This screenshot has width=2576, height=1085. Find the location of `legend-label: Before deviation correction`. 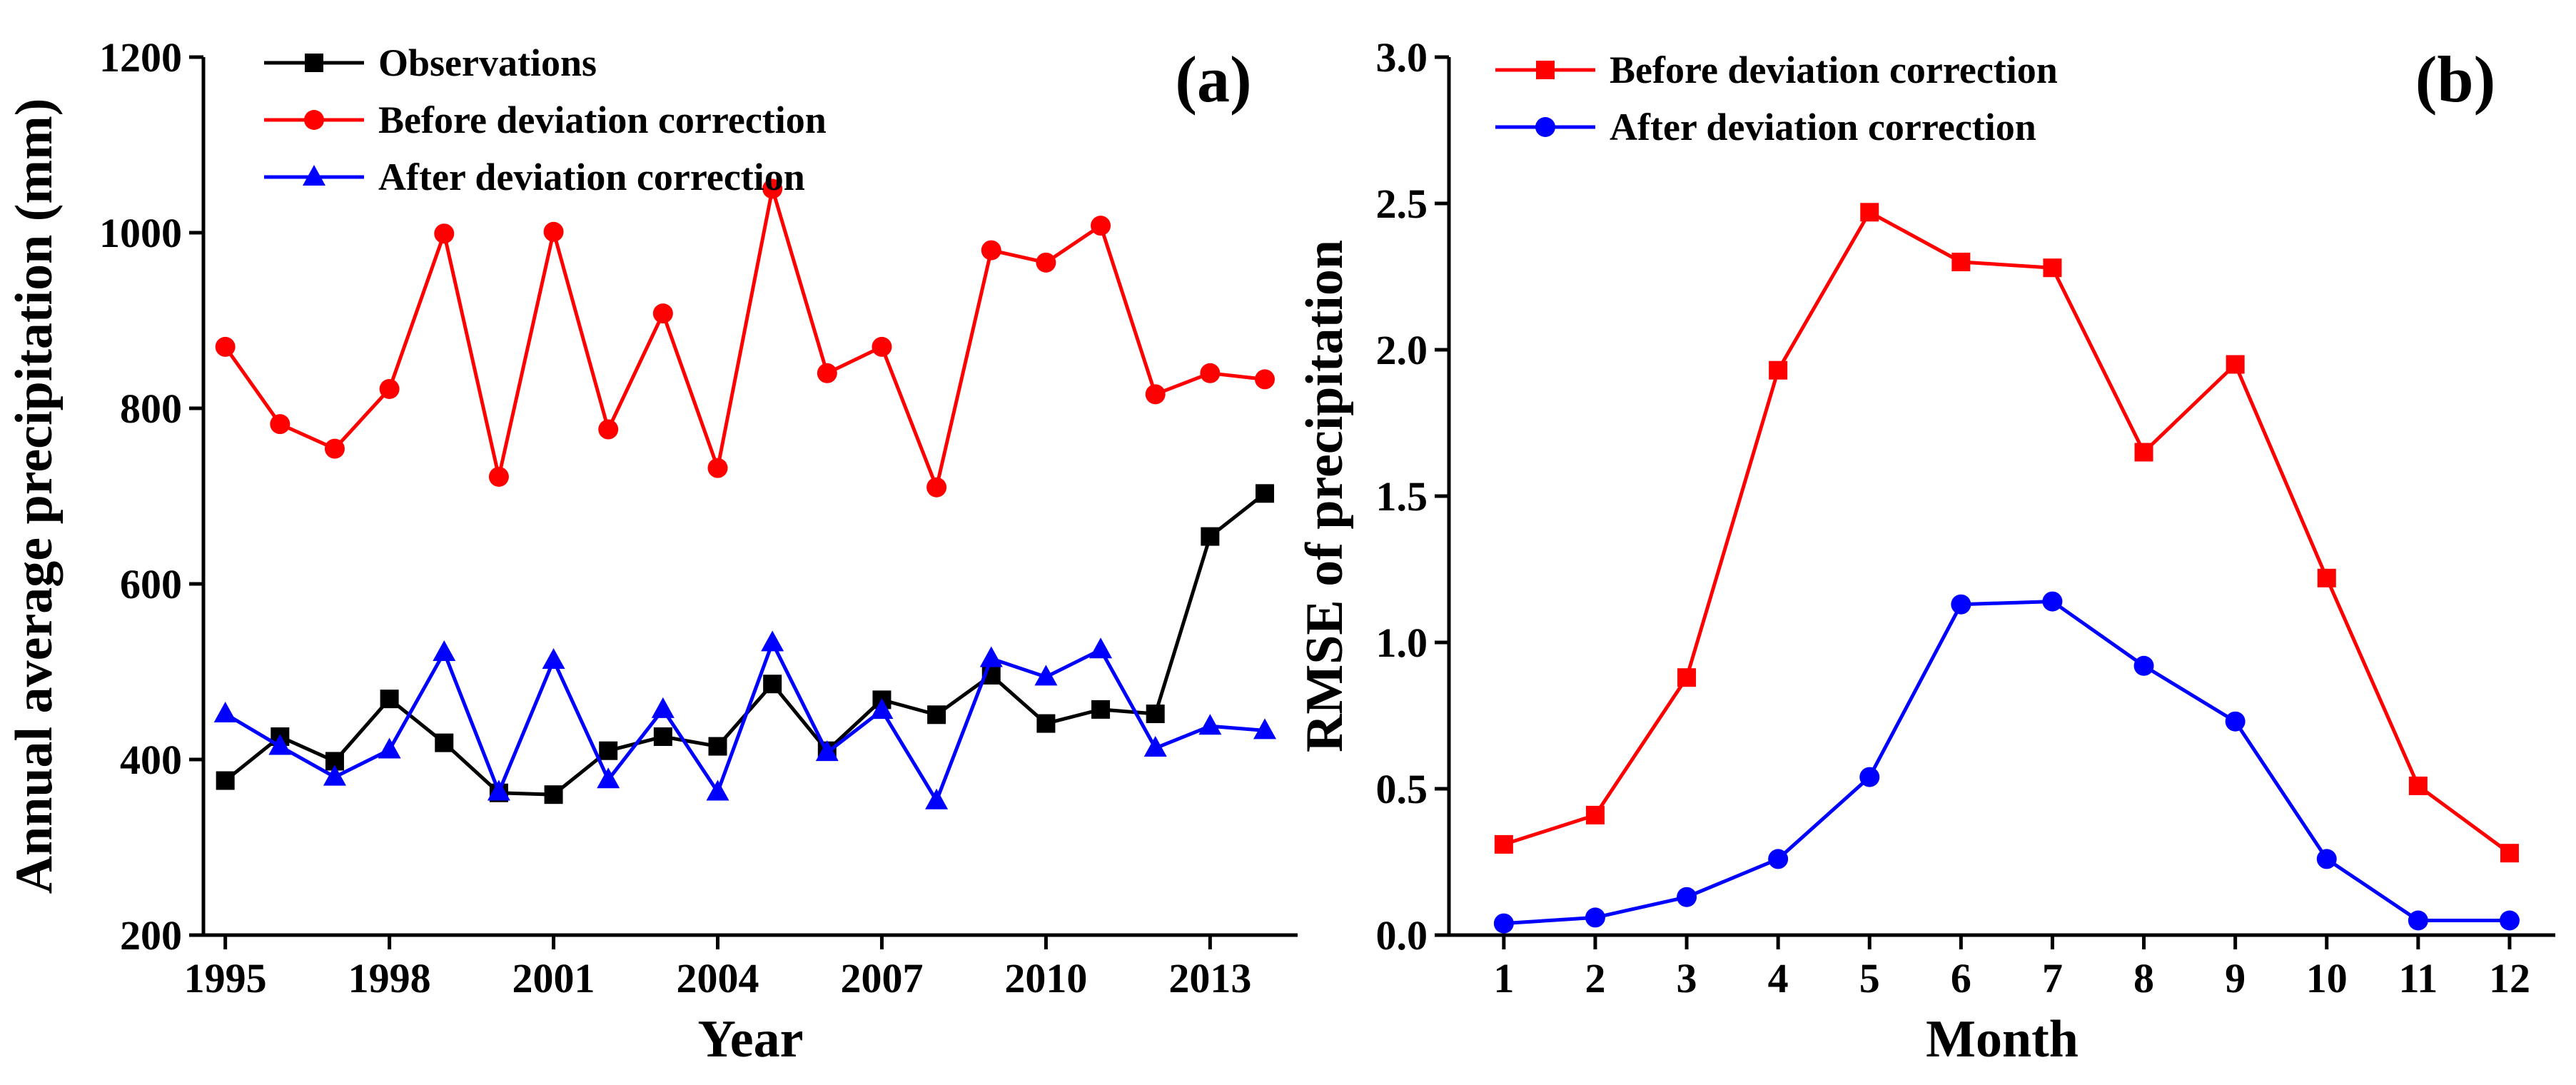

legend-label: Before deviation correction is located at coordinates (1834, 70).